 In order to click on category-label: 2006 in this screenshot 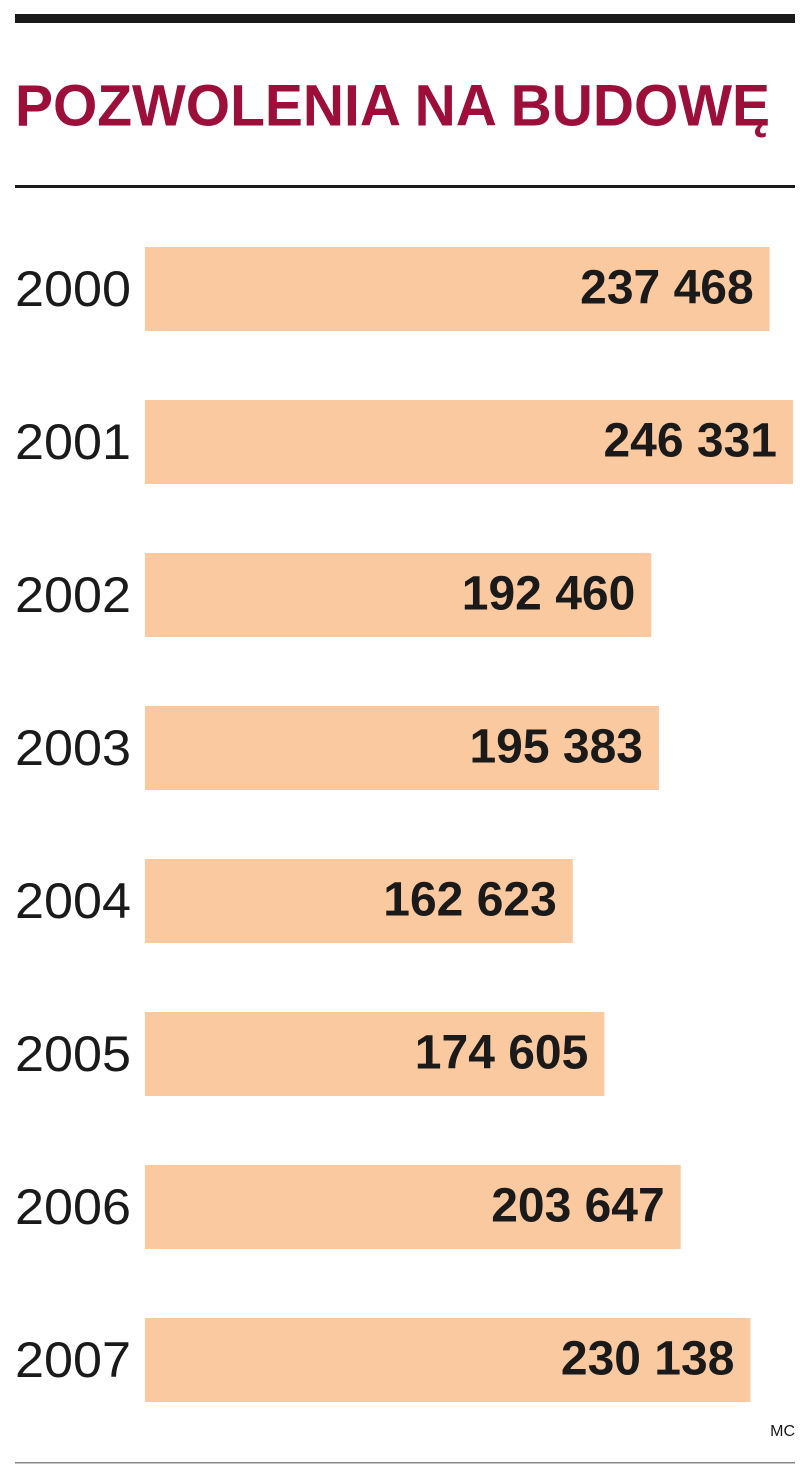, I will do `click(73, 1207)`.